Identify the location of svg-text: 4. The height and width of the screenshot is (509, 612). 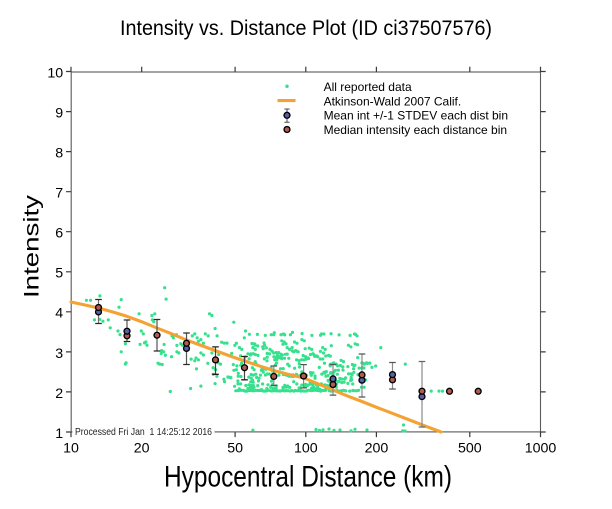
(59, 314).